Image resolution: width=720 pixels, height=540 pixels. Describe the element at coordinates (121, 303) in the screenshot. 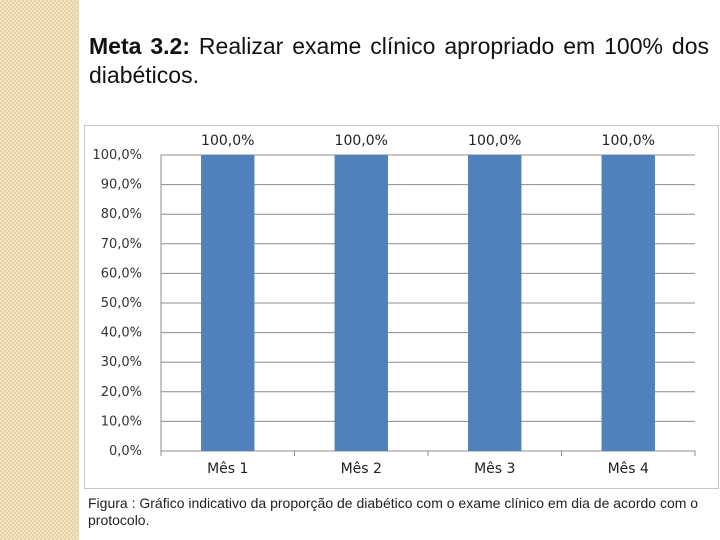

I see `y-tick-label: 50,0%` at that location.